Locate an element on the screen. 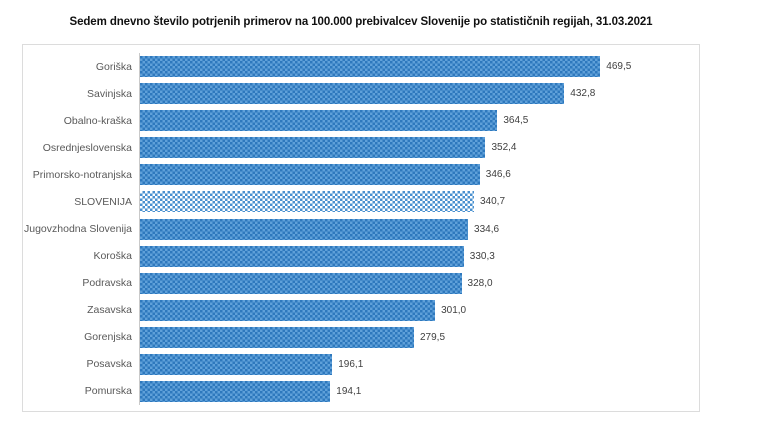 This screenshot has height=432, width=768. value-label: 340,7 is located at coordinates (493, 202).